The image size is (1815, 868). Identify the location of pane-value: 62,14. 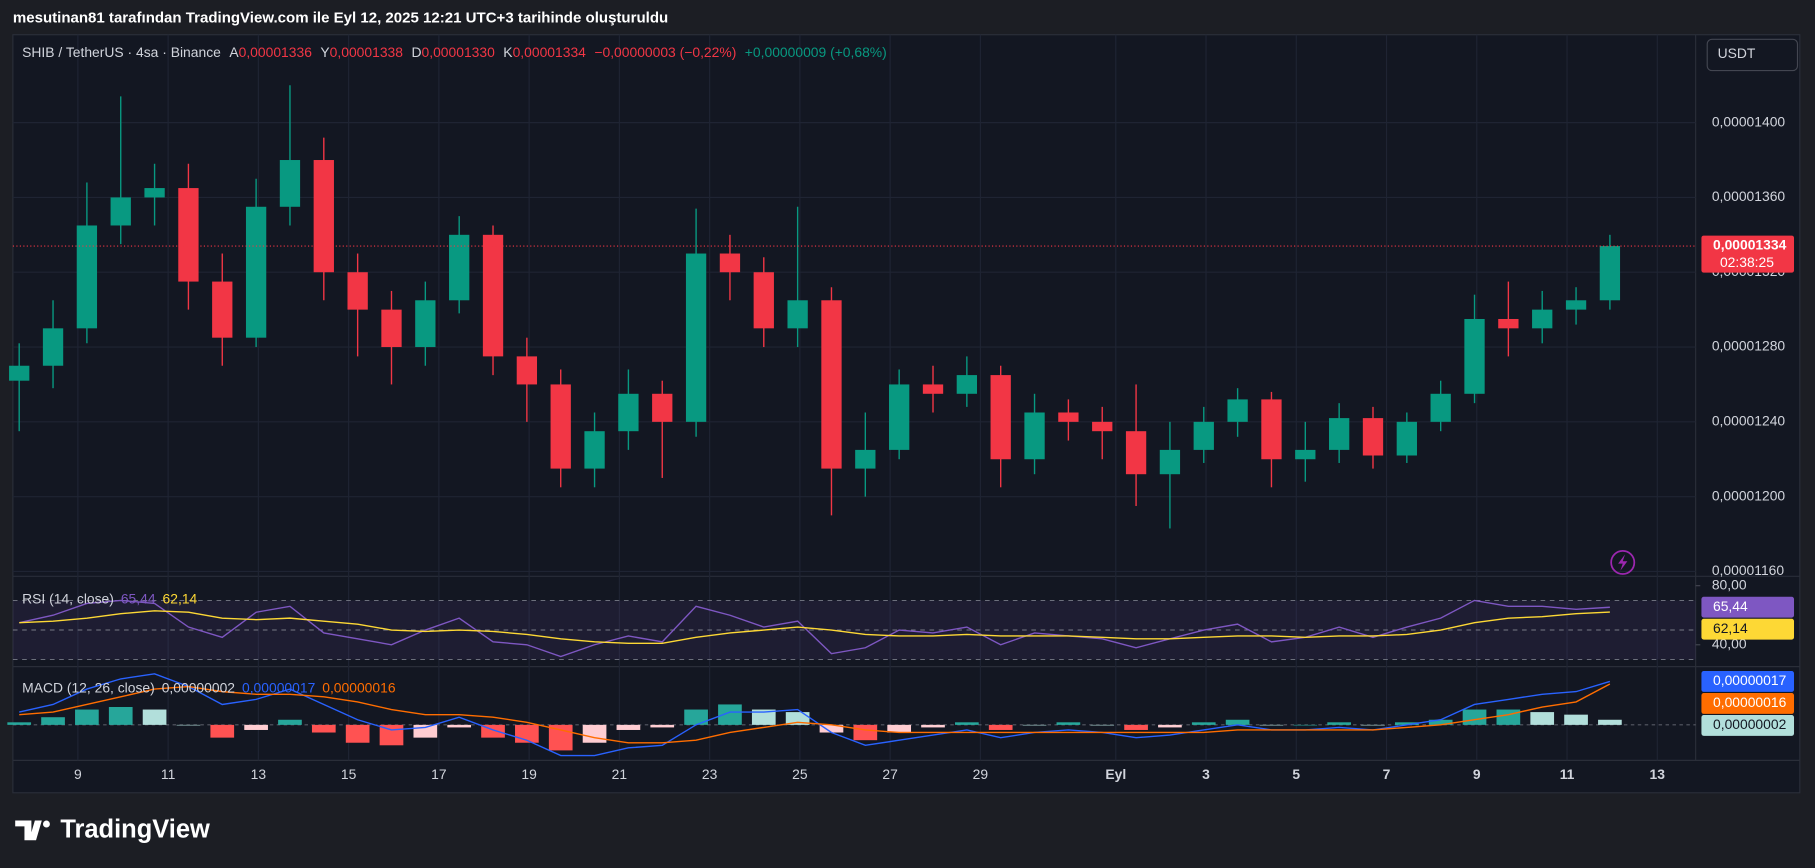
(180, 598).